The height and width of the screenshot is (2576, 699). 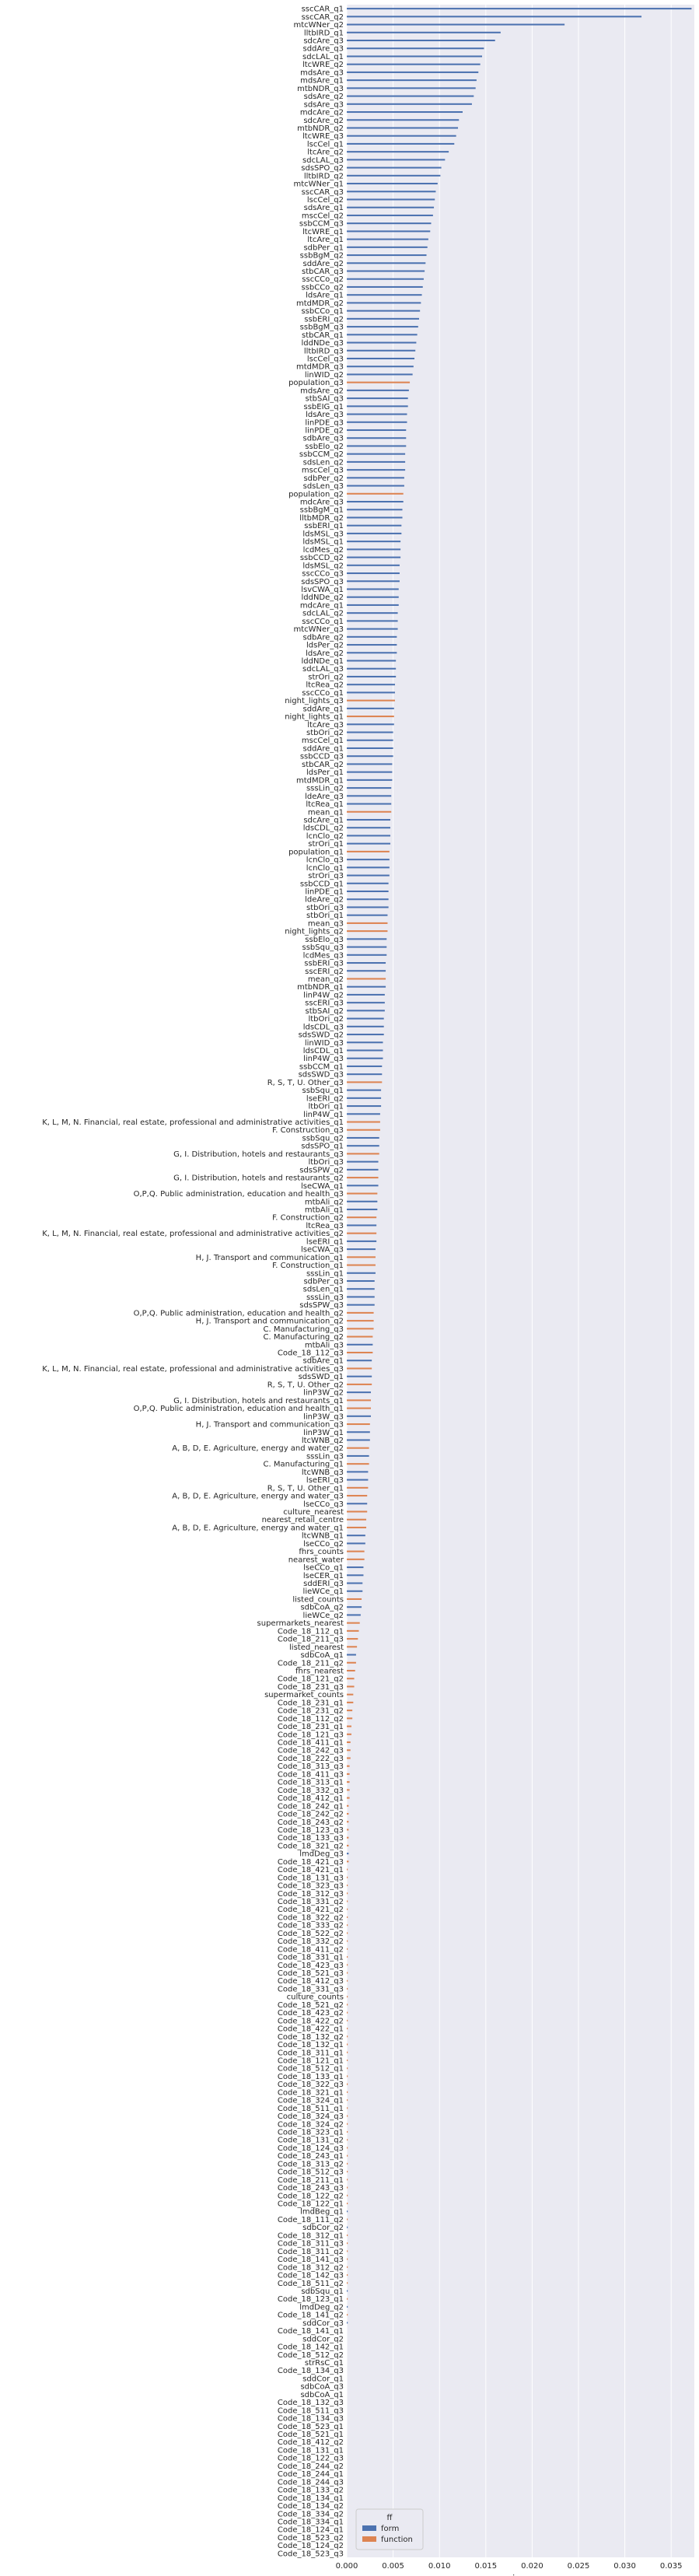 What do you see at coordinates (324, 526) in the screenshot?
I see `y-tick-label: ssbERI_q1` at bounding box center [324, 526].